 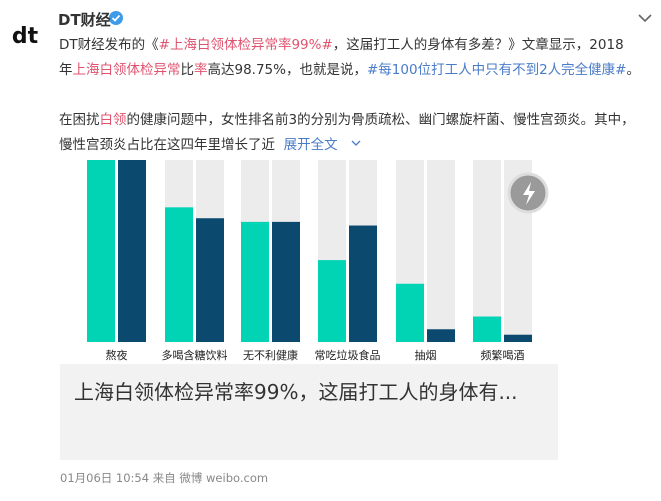 What do you see at coordinates (109, 45) in the screenshot?
I see `text-segment: DT财经发布的《` at bounding box center [109, 45].